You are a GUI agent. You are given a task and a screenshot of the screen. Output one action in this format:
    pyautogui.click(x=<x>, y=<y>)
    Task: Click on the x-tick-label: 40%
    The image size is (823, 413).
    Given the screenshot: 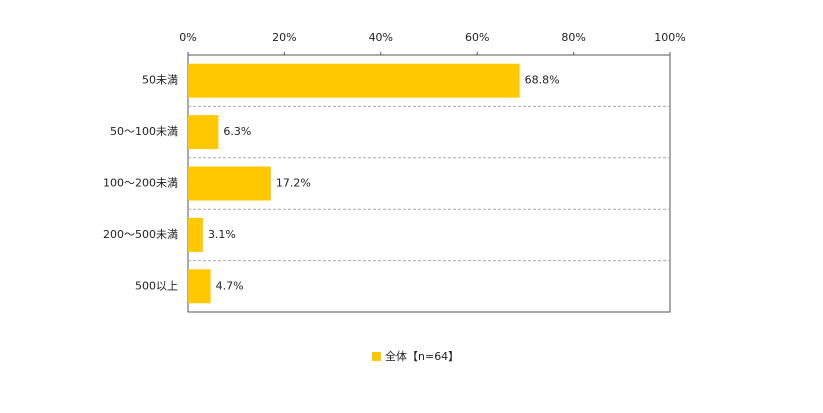 What is the action you would take?
    pyautogui.click(x=381, y=37)
    